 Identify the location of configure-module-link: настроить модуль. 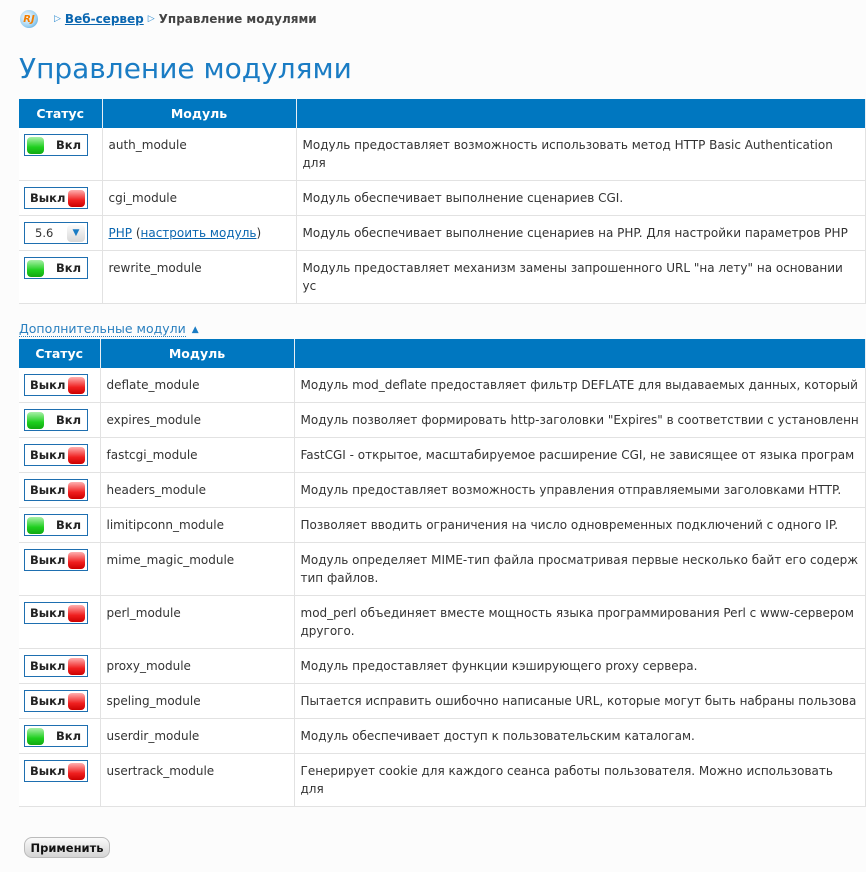
(198, 233).